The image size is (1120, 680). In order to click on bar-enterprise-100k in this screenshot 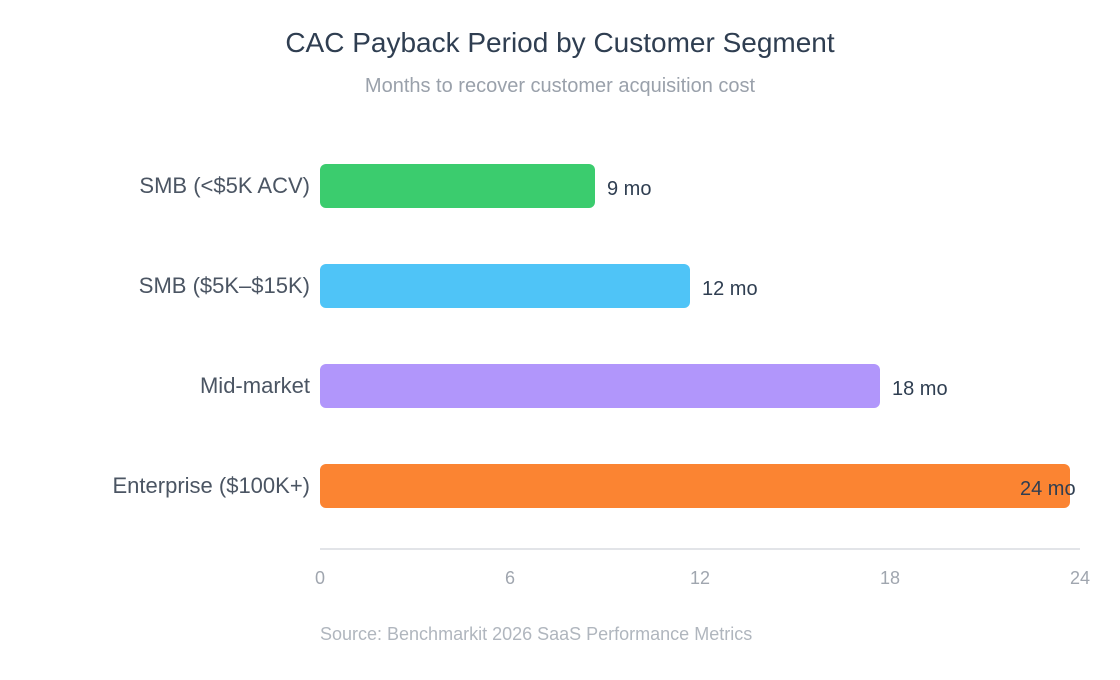, I will do `click(695, 486)`.